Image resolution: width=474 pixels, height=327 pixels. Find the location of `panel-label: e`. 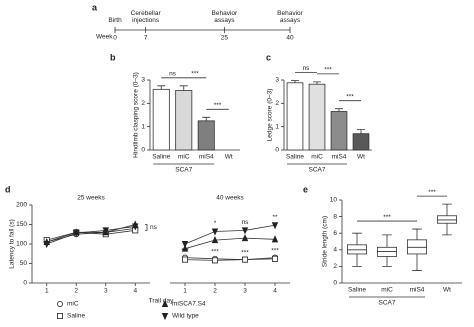

panel-label: e is located at coordinates (305, 189).